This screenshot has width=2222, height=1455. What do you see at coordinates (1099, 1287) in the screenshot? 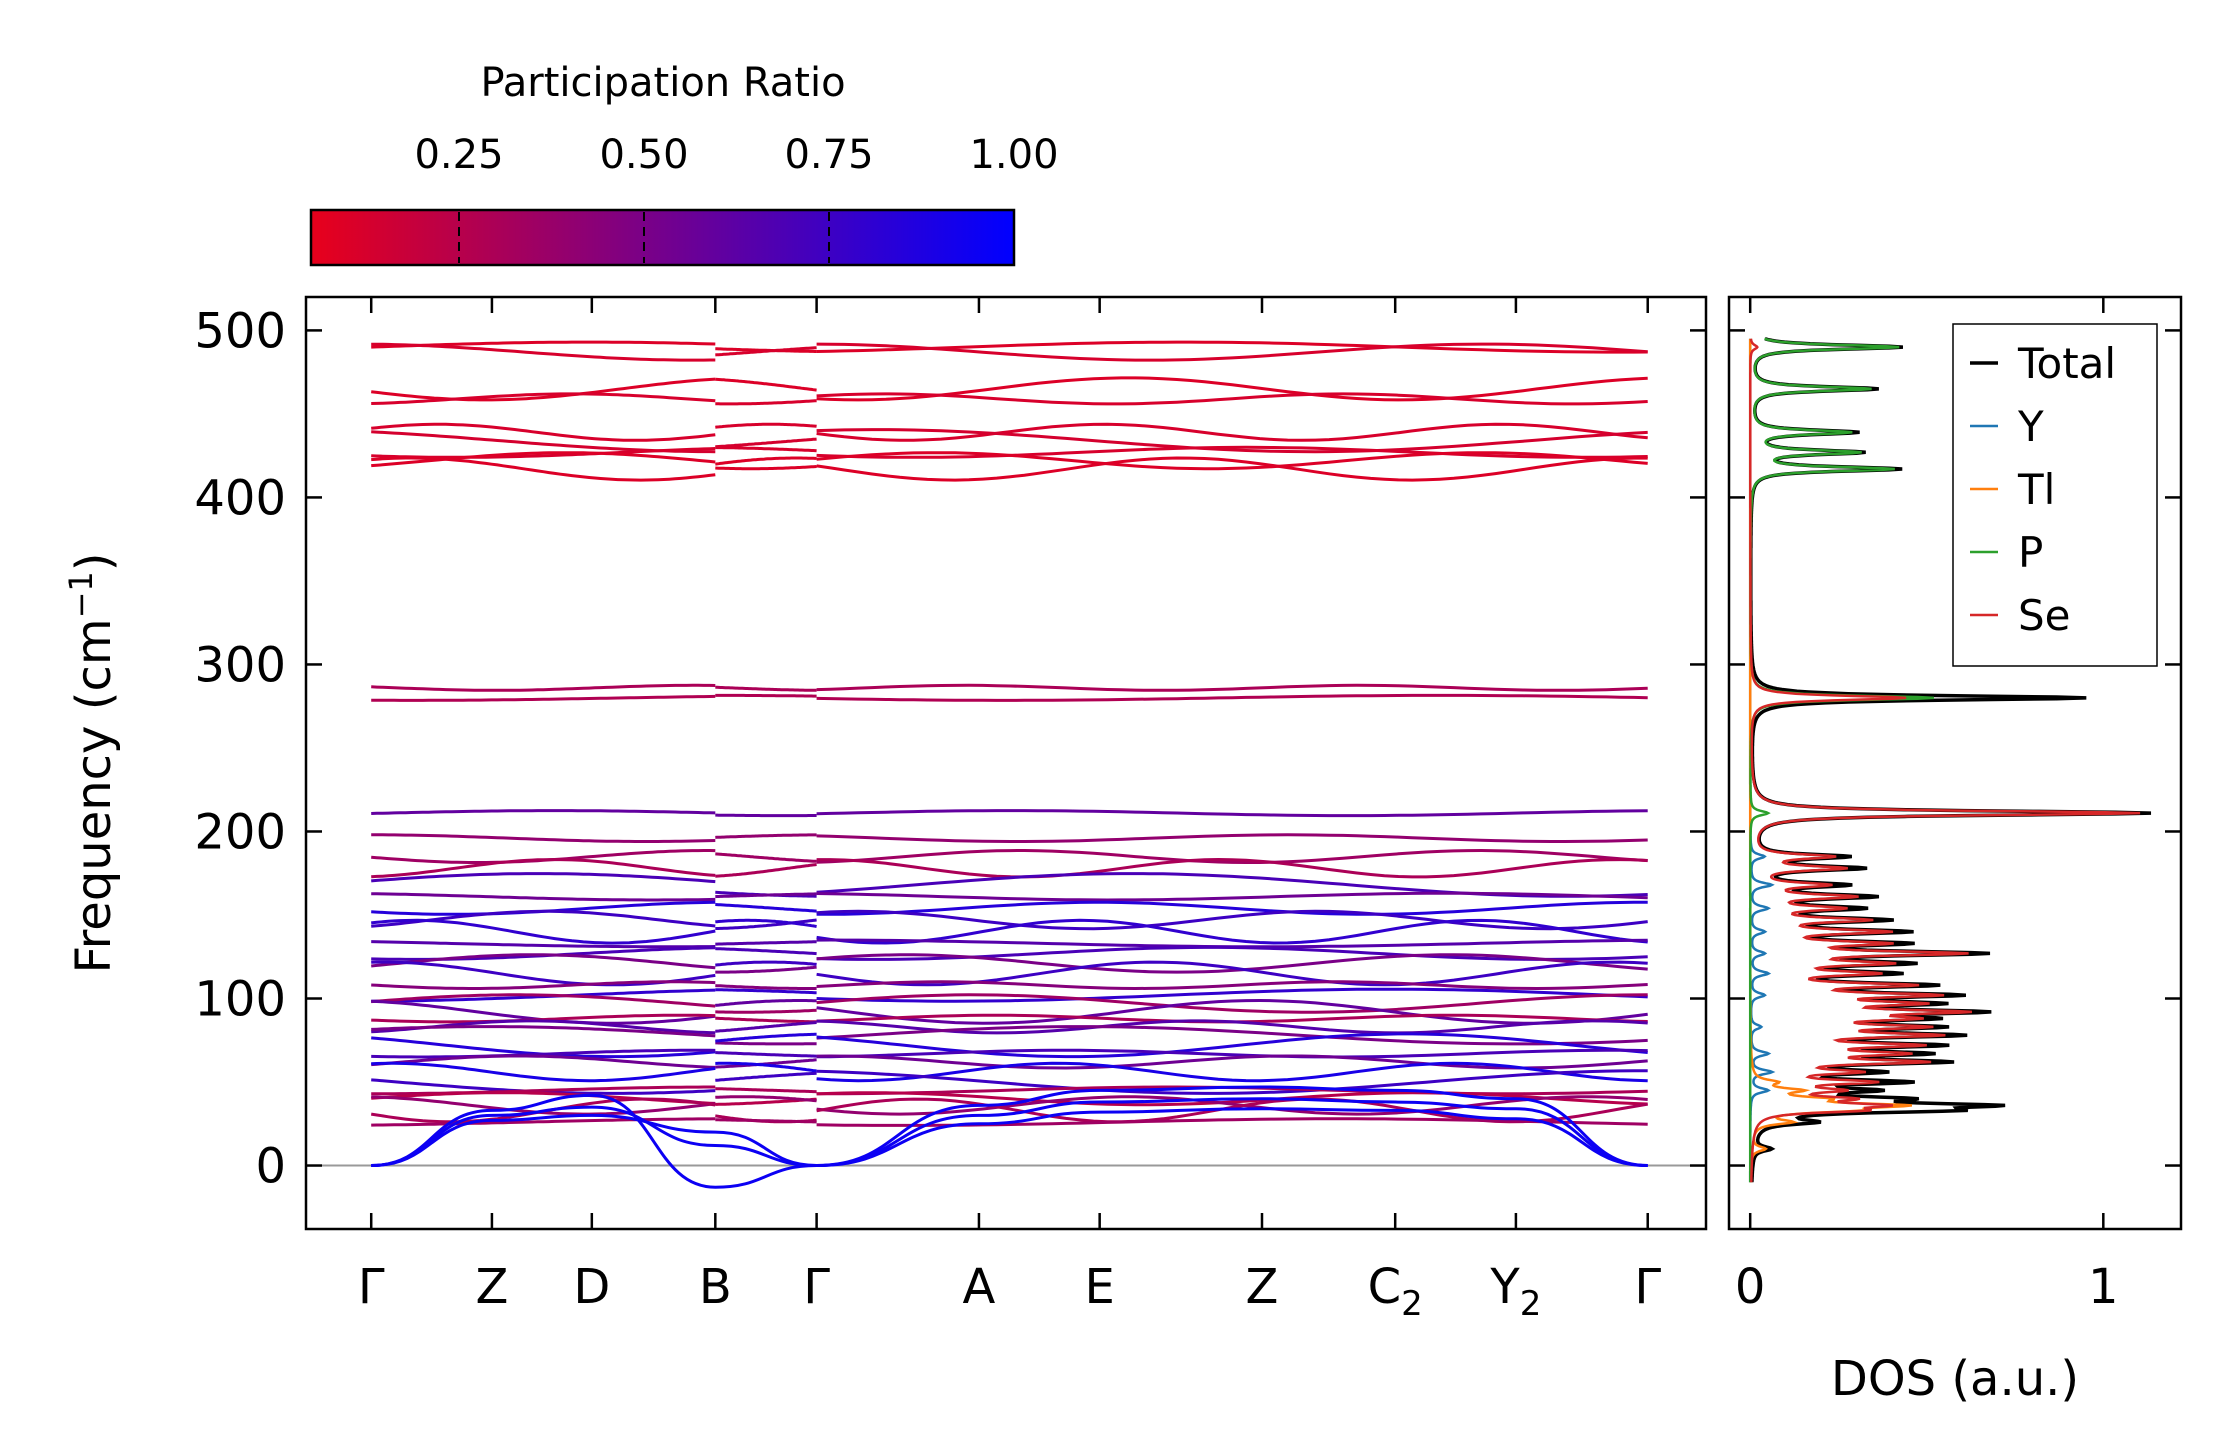
I see `band-x-tick-label: E` at bounding box center [1099, 1287].